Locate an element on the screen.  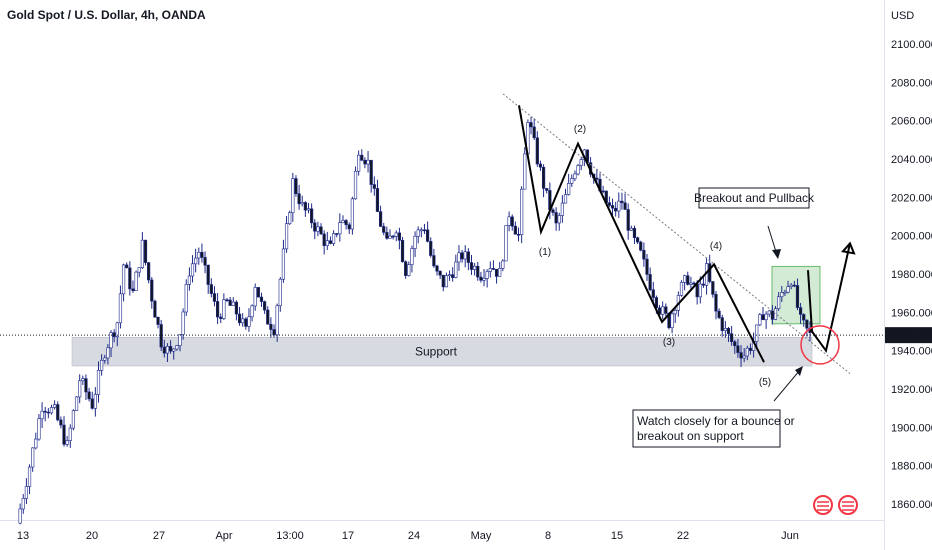
price-tick-label: 2100.000 is located at coordinates (911, 45).